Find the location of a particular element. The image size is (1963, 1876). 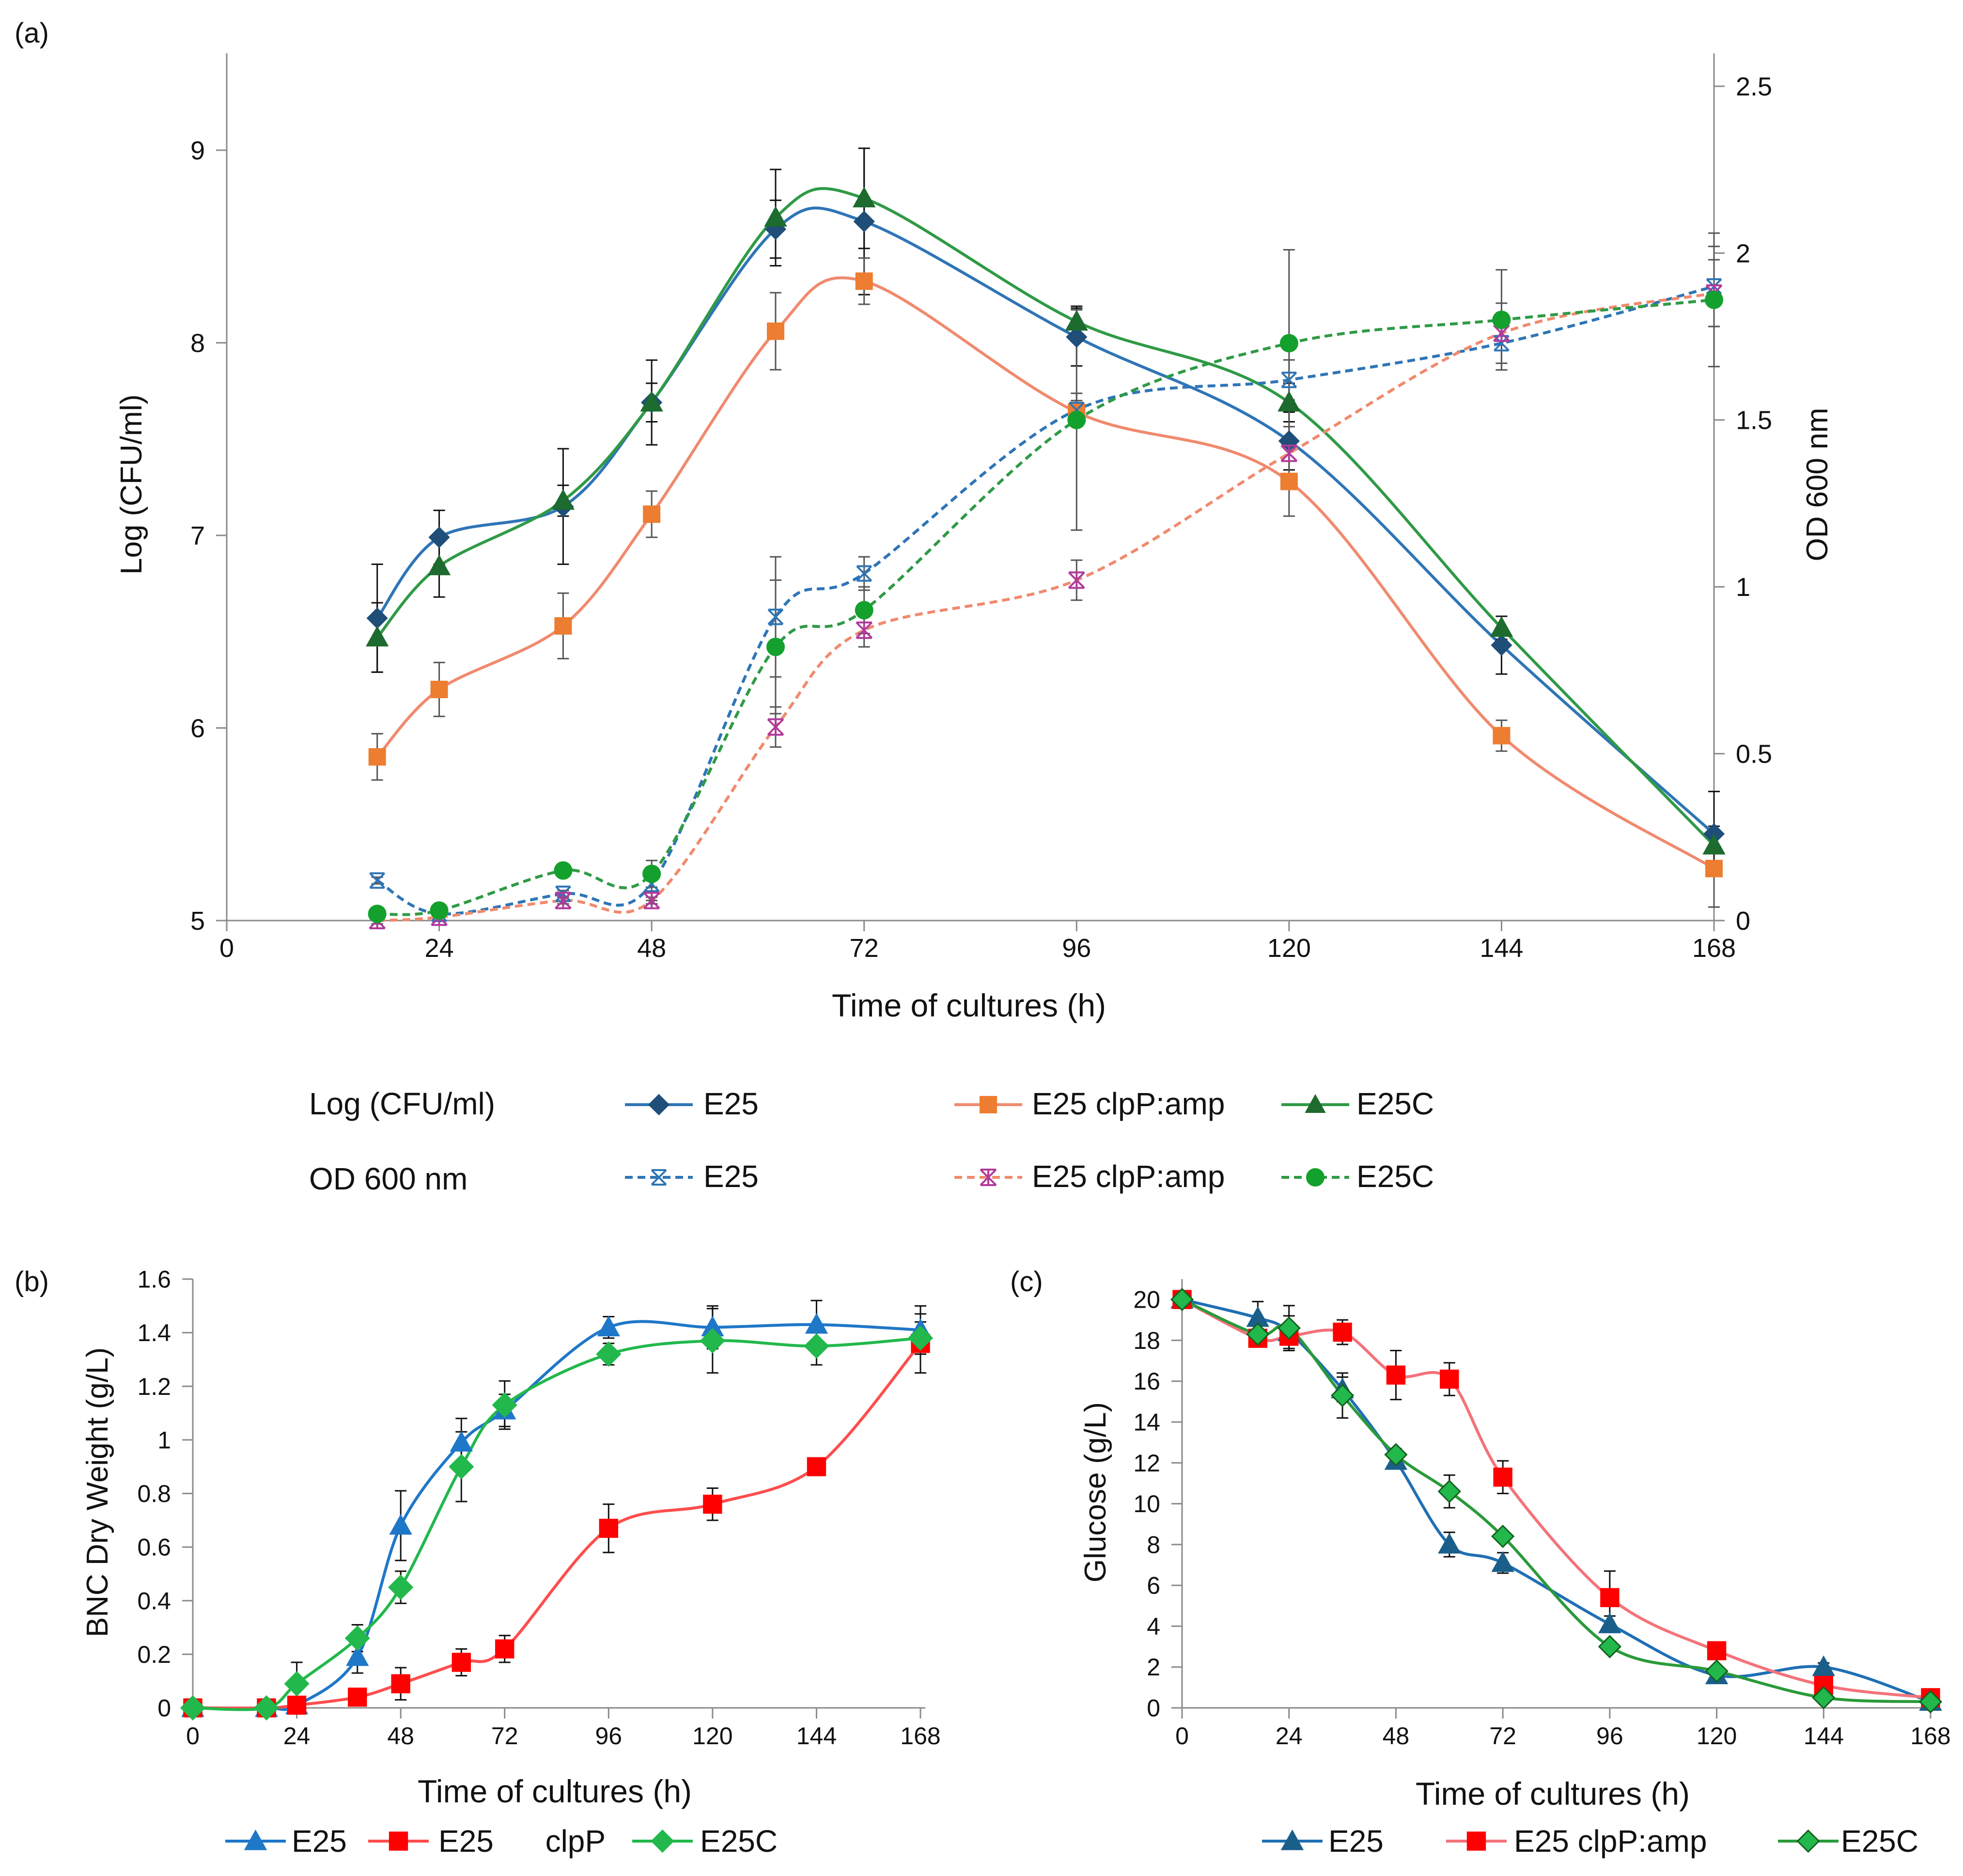

panel-c-y-axis-title: Glucose (g/L) is located at coordinates (1095, 1492).